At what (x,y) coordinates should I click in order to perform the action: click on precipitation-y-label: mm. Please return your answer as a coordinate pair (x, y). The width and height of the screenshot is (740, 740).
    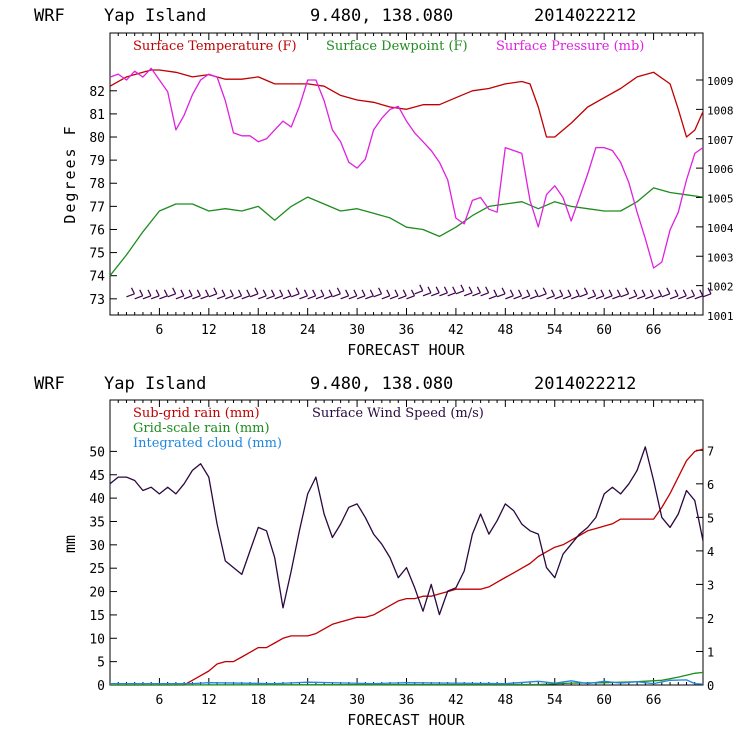
    Looking at the image, I should click on (70, 544).